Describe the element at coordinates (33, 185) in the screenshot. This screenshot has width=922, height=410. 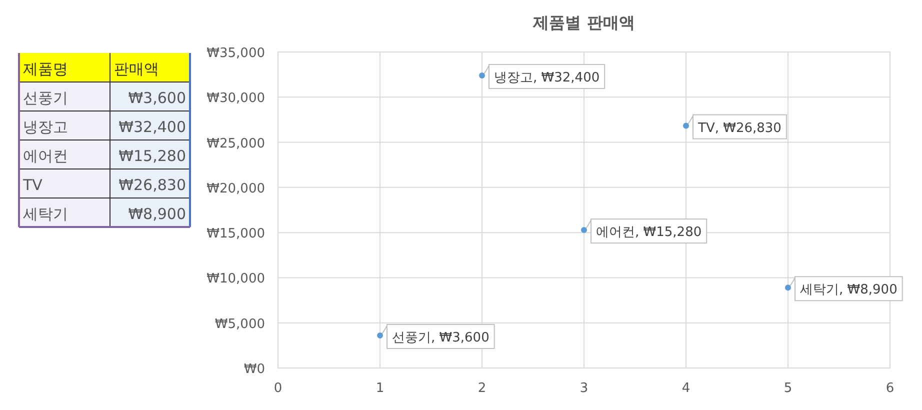
I see `category-label: TV` at that location.